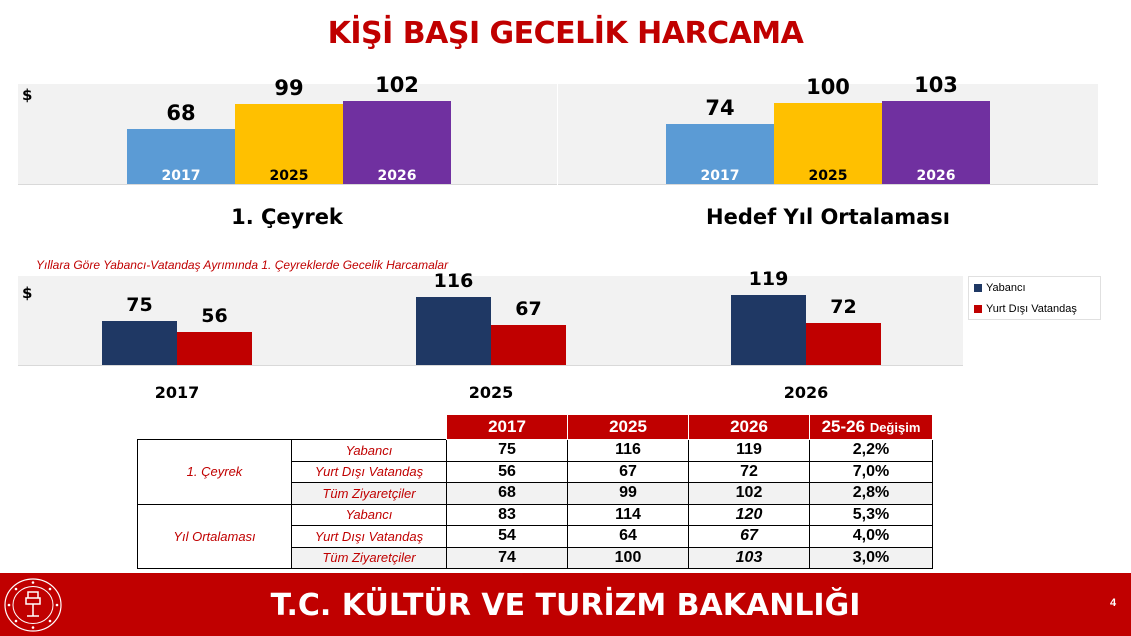  Describe the element at coordinates (843, 343) in the screenshot. I see `bar-citizen-2026` at that location.